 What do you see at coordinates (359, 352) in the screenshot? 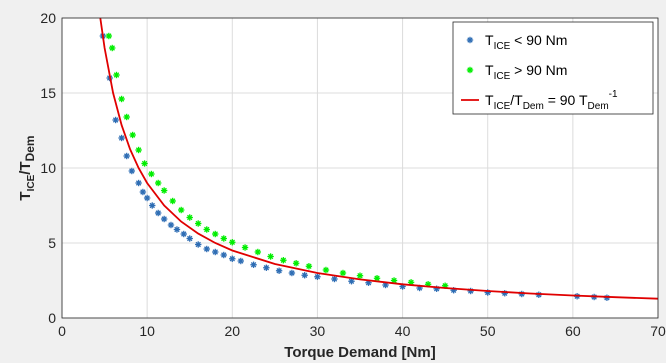
I see `x-axis-label: Torque Demand [Nm]` at bounding box center [359, 352].